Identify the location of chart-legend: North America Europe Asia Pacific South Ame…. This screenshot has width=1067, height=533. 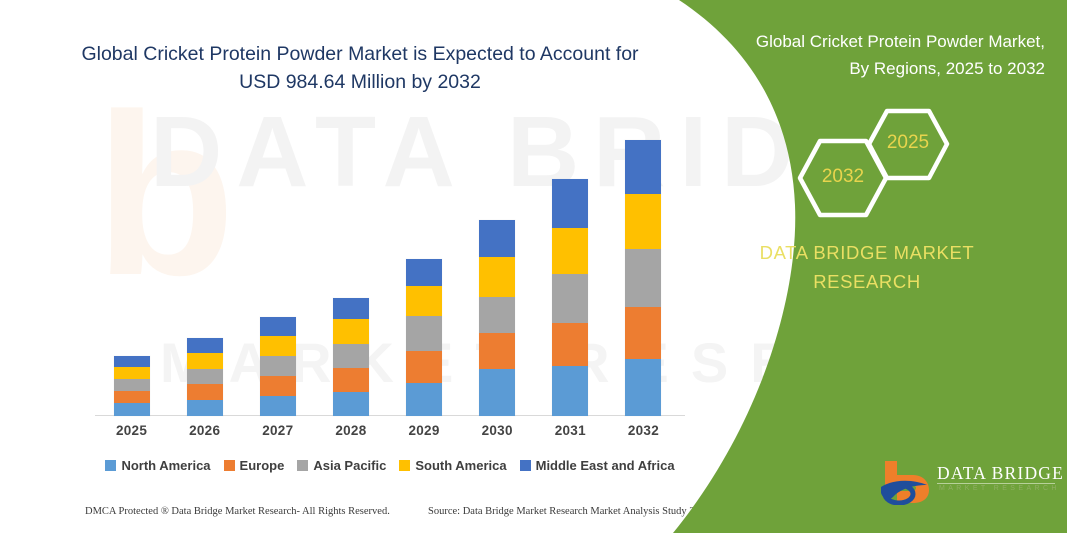
(390, 465).